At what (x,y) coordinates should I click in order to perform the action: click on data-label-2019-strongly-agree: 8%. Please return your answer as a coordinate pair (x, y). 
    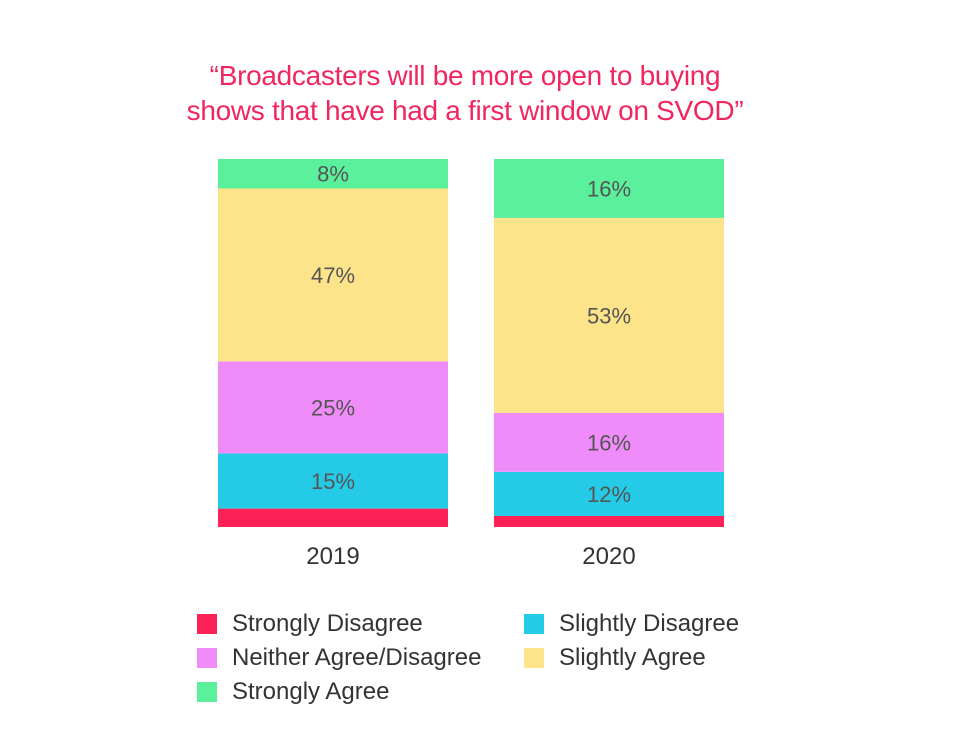
    Looking at the image, I should click on (333, 174).